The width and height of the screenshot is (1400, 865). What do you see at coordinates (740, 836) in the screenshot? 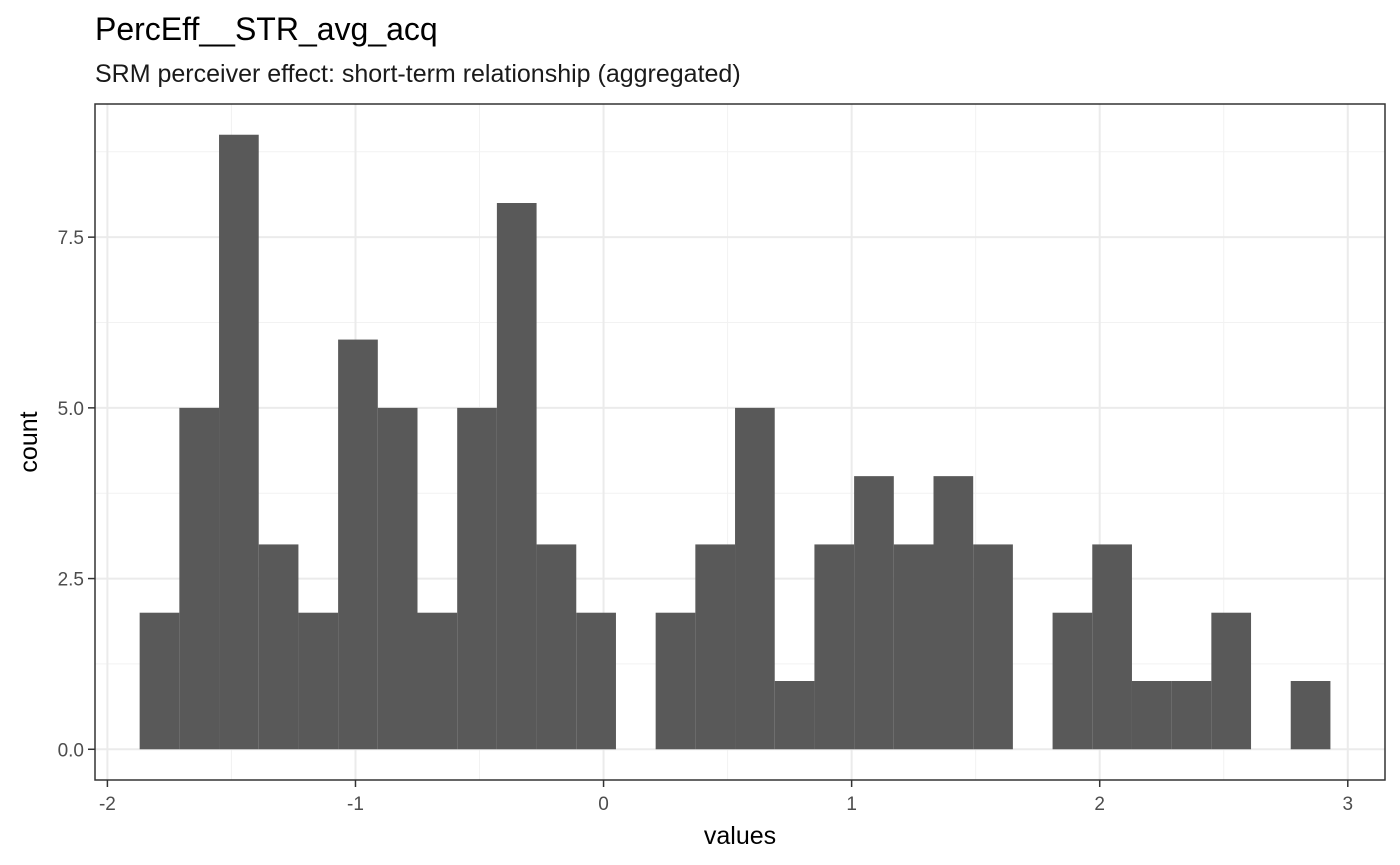
I see `x-axis-title: values` at bounding box center [740, 836].